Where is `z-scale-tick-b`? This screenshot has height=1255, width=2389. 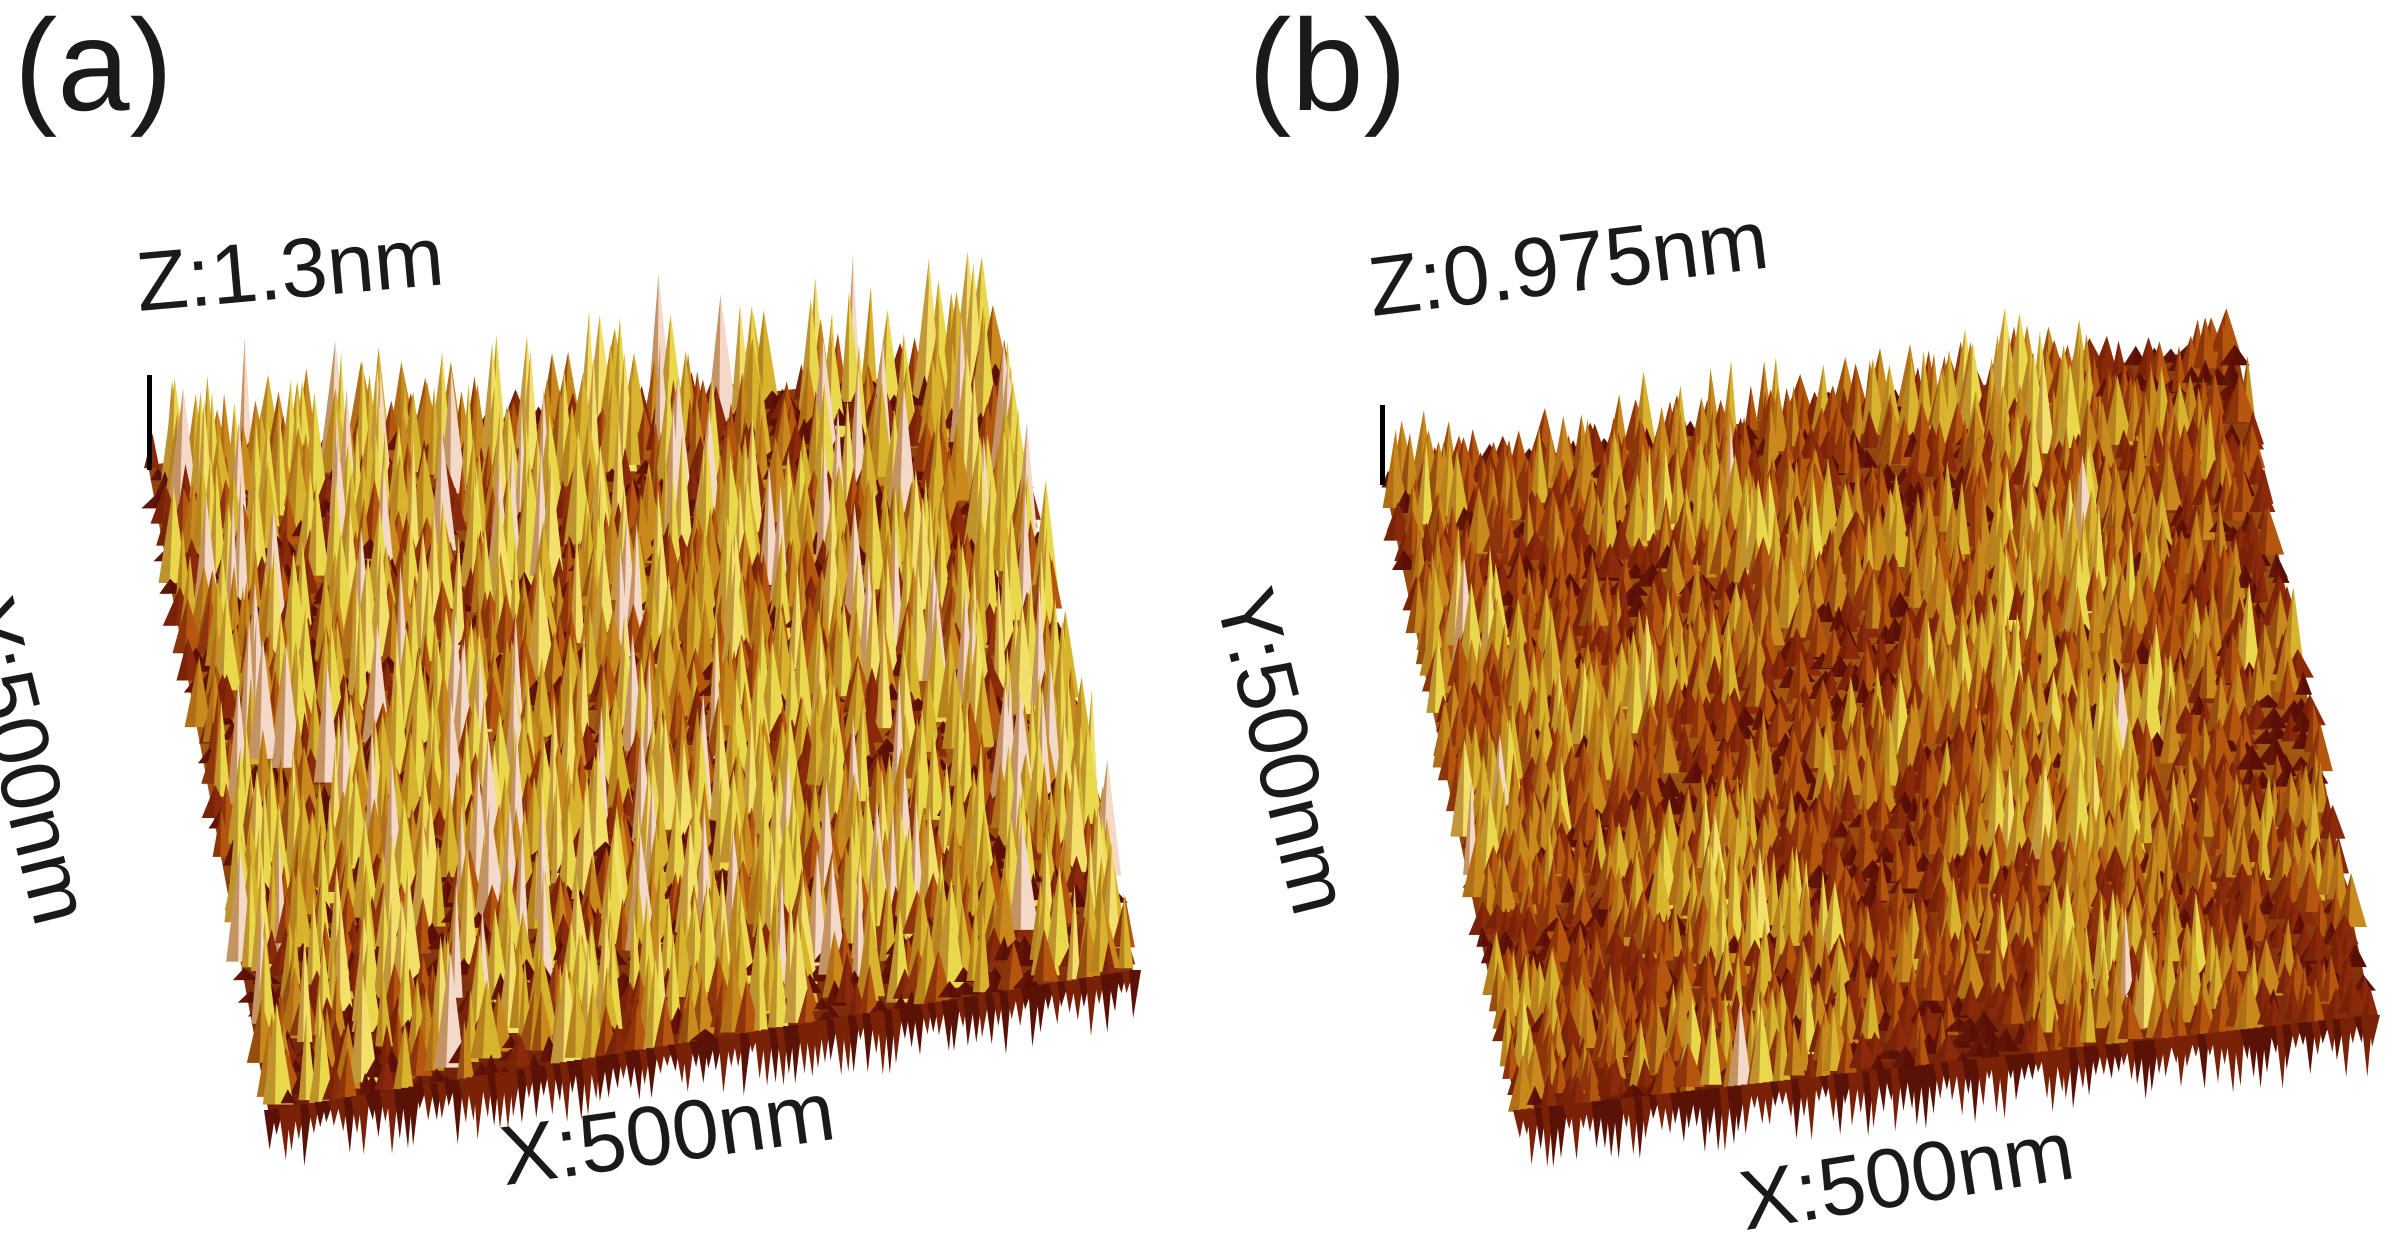
z-scale-tick-b is located at coordinates (1382, 445).